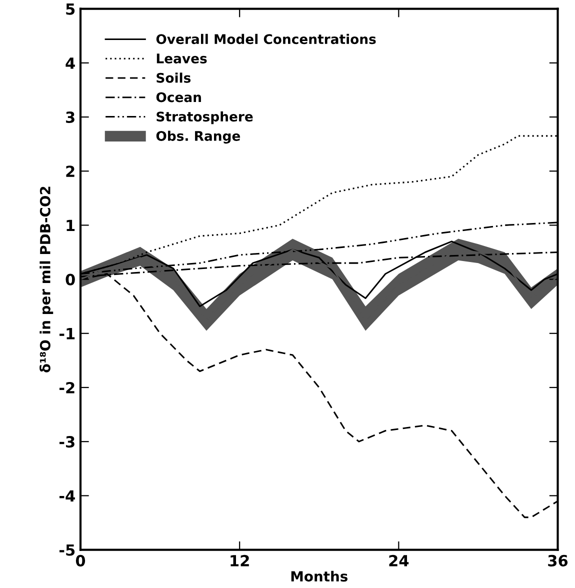 The width and height of the screenshot is (575, 588). I want to click on legend-label: Obs. Range, so click(198, 137).